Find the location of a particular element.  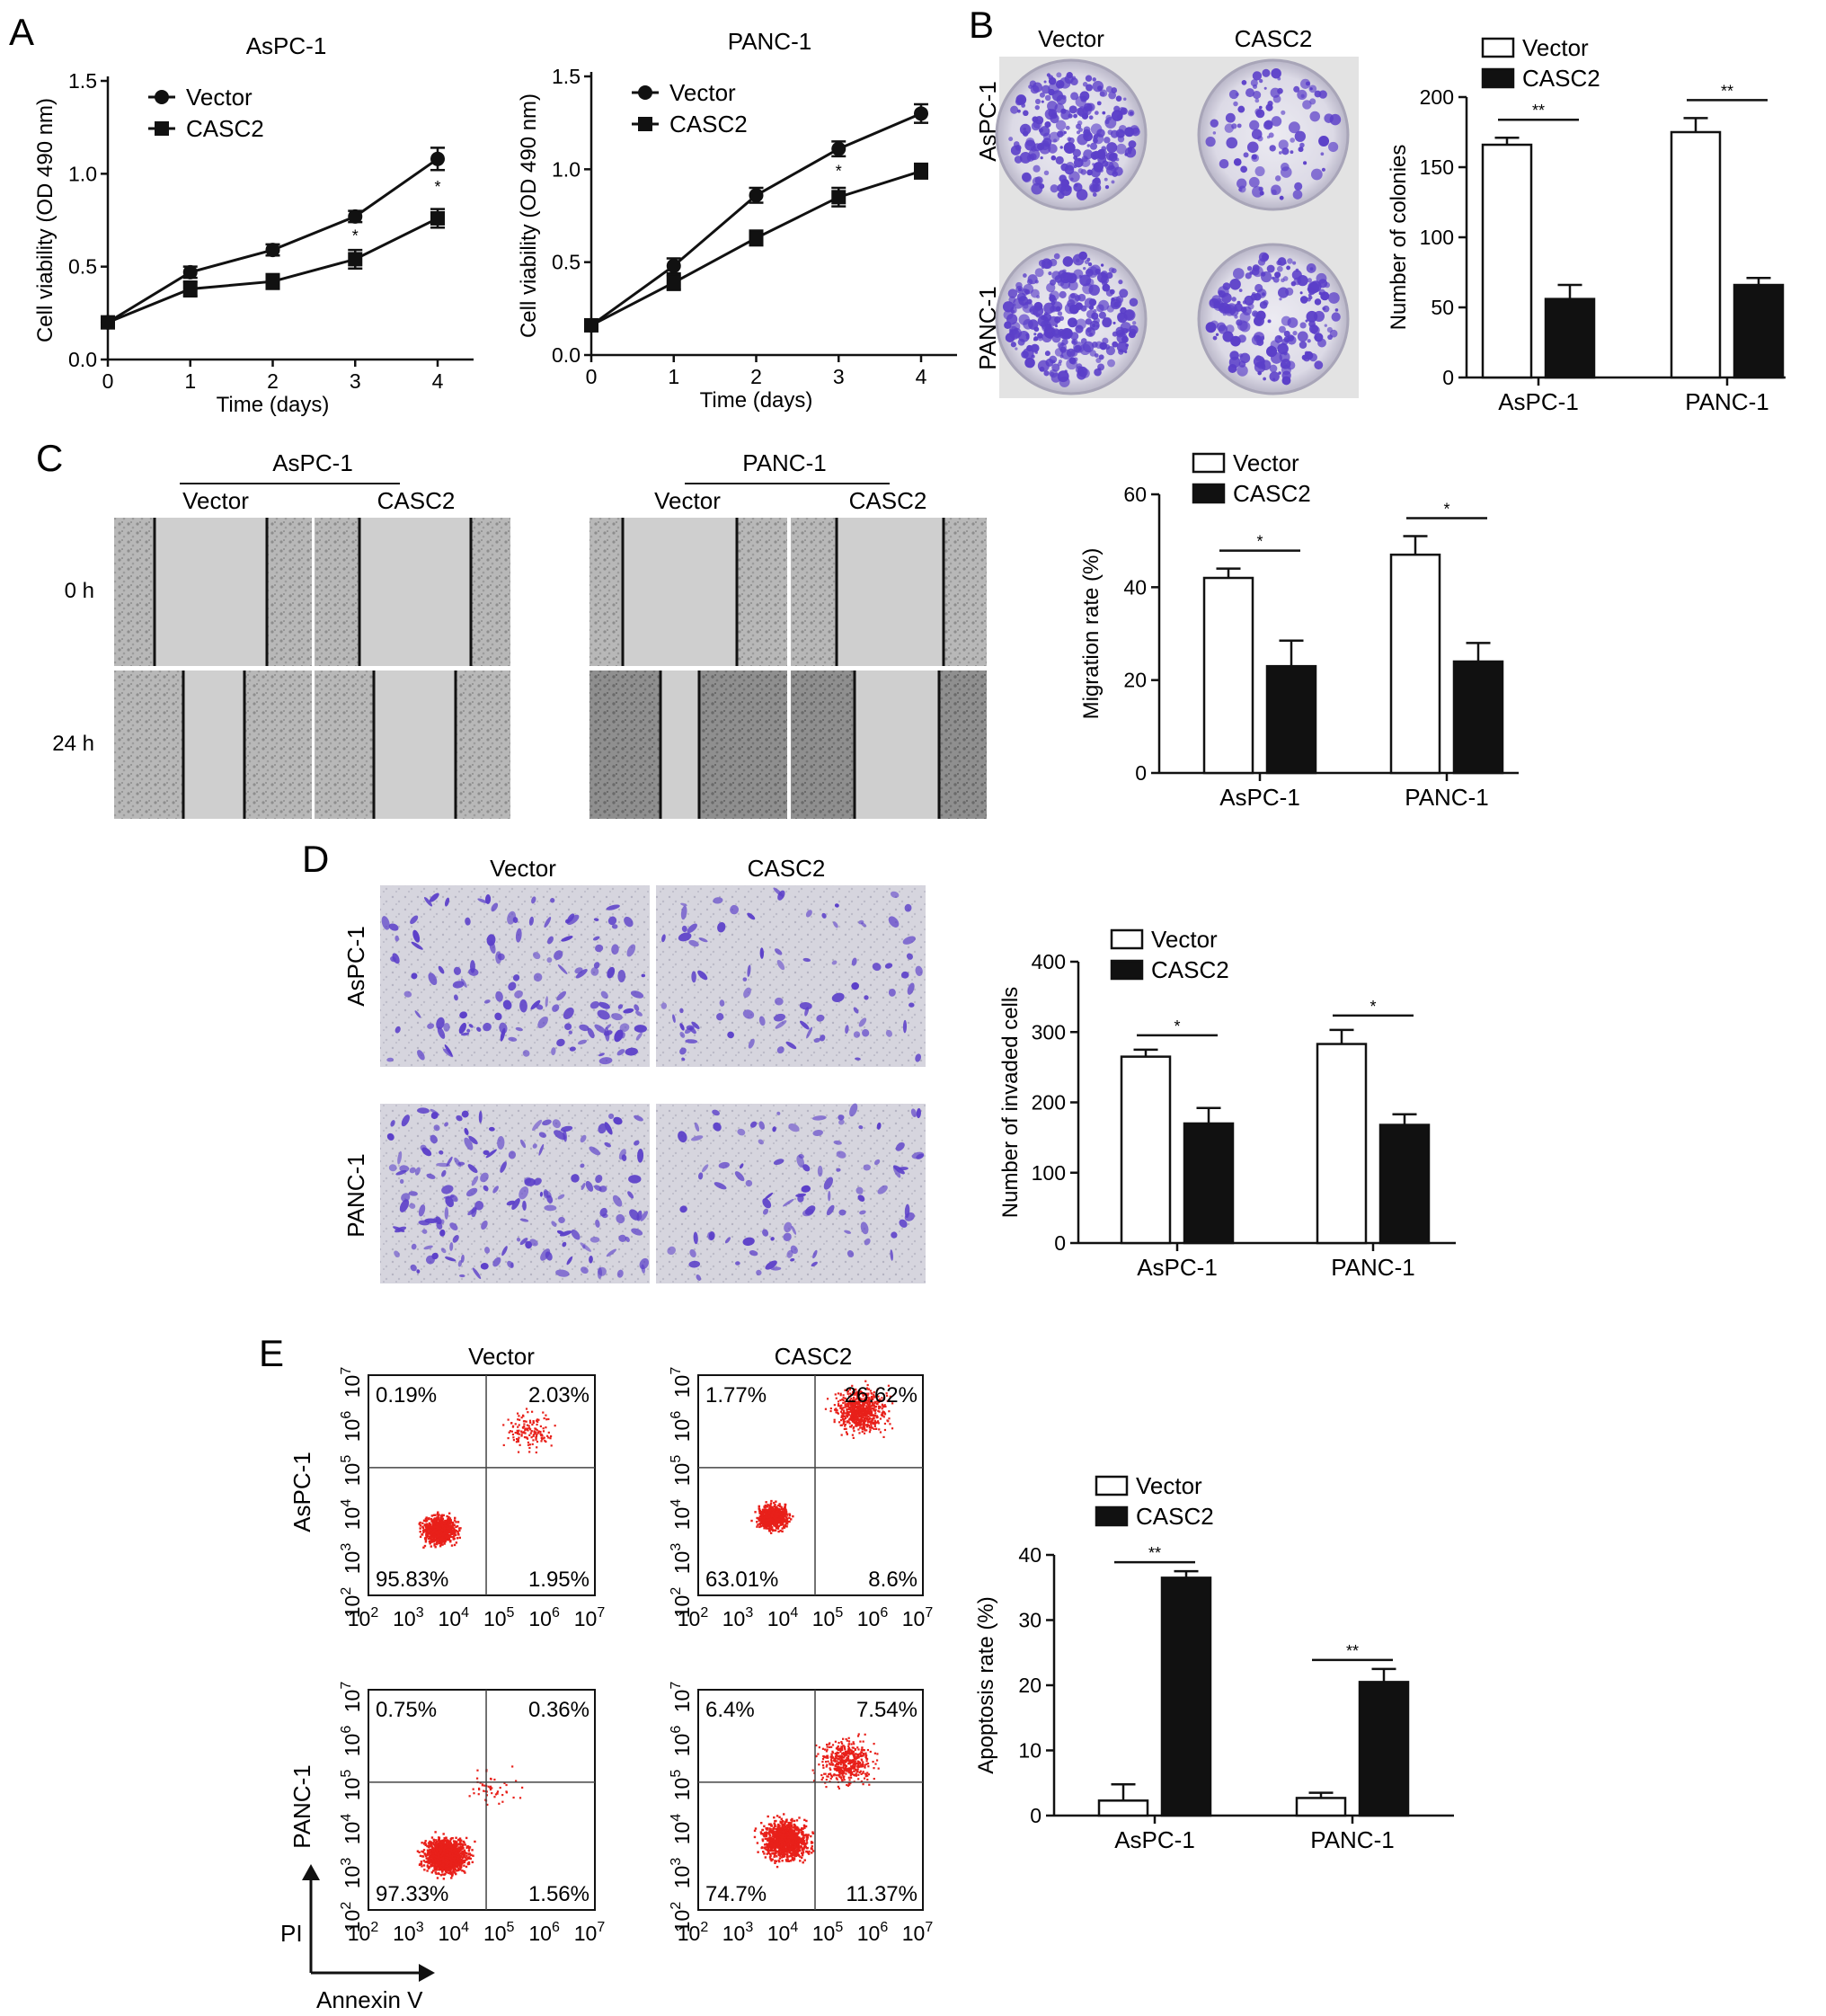

legend-label-casc2: CASC2 is located at coordinates (1561, 78).